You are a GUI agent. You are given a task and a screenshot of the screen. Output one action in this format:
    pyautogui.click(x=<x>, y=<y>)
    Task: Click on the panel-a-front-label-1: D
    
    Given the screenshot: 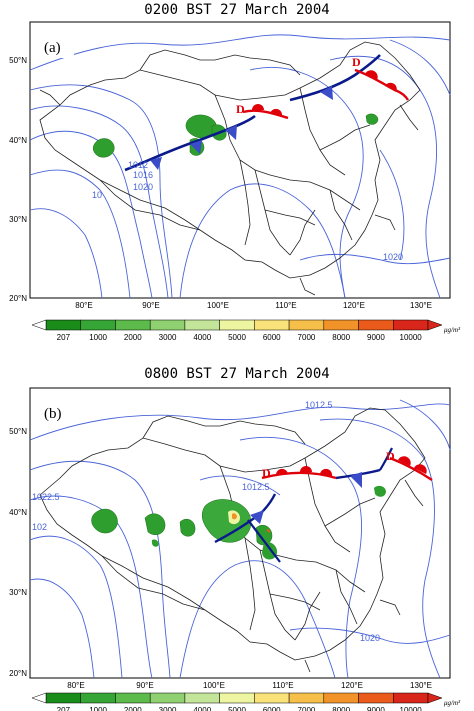 What is the action you would take?
    pyautogui.click(x=240, y=109)
    